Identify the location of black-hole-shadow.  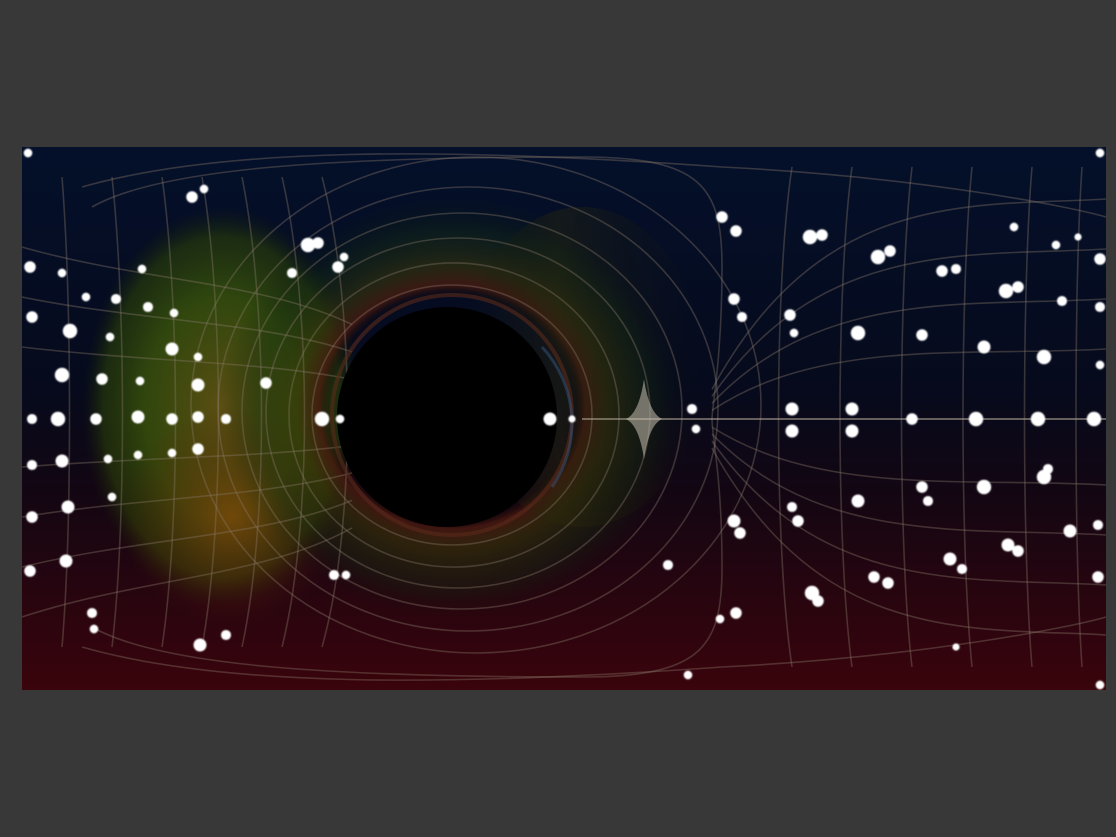
(447, 417).